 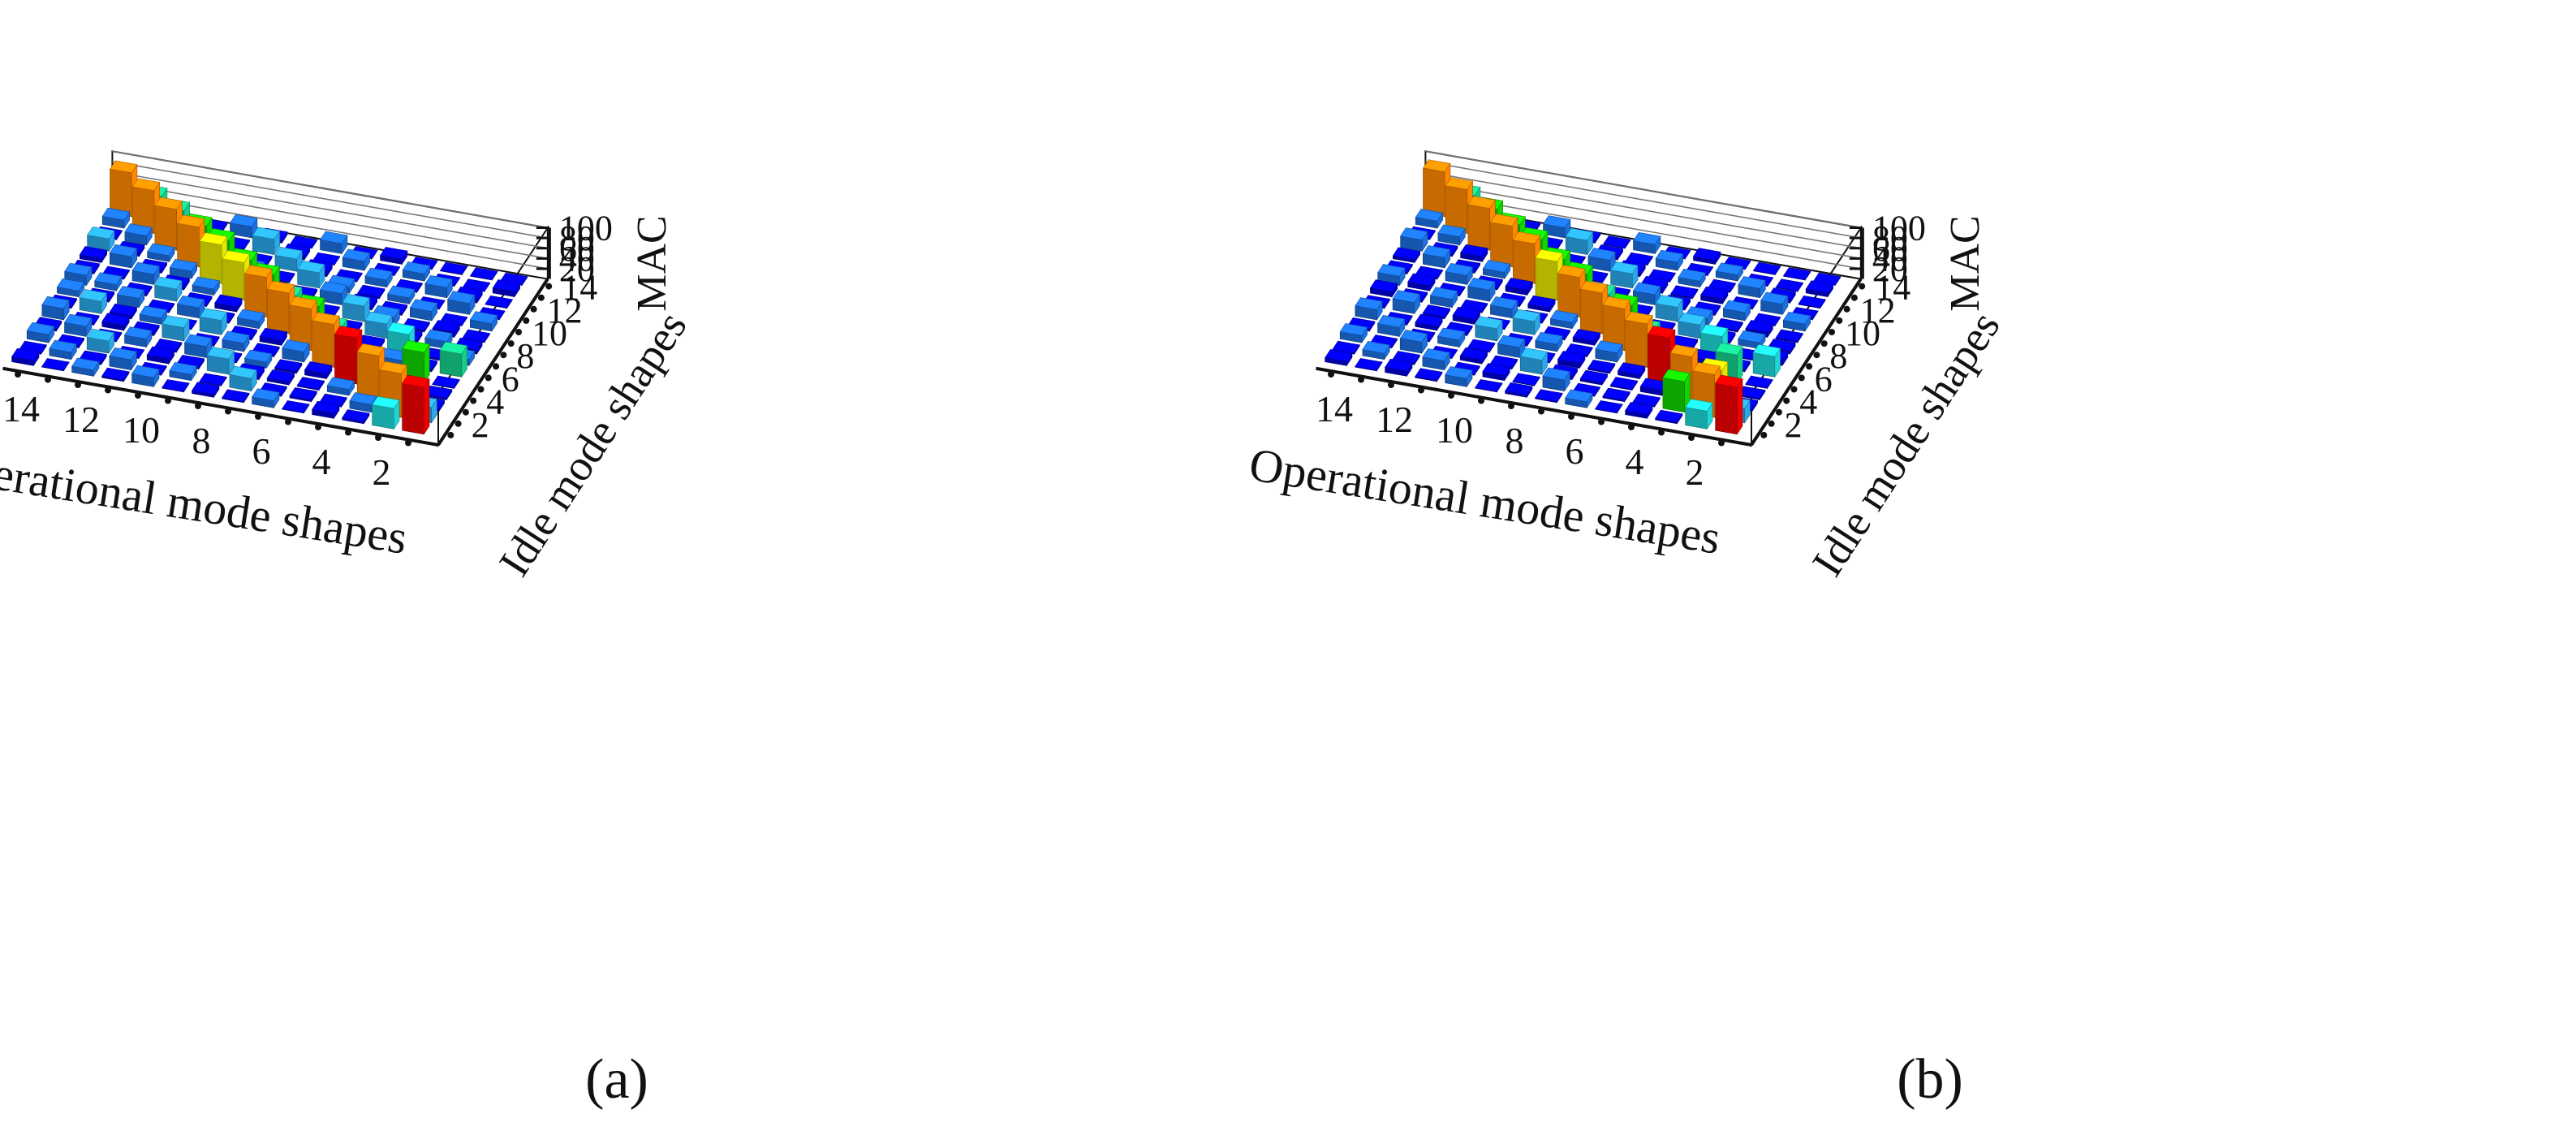 I want to click on y-axis-line, so click(x=1807, y=362).